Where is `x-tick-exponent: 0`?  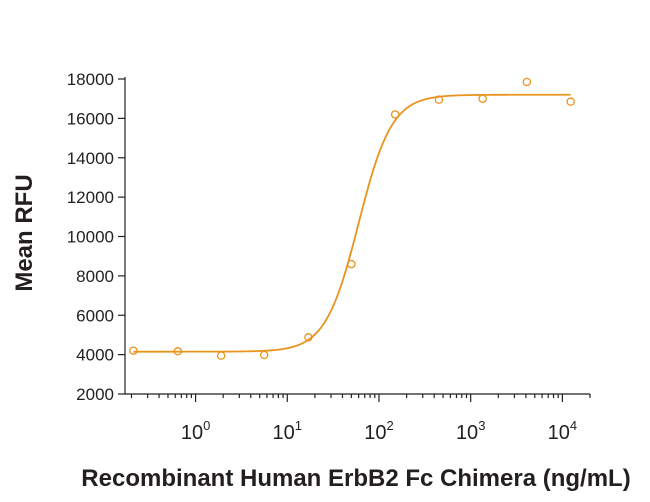 x-tick-exponent: 0 is located at coordinates (206, 425).